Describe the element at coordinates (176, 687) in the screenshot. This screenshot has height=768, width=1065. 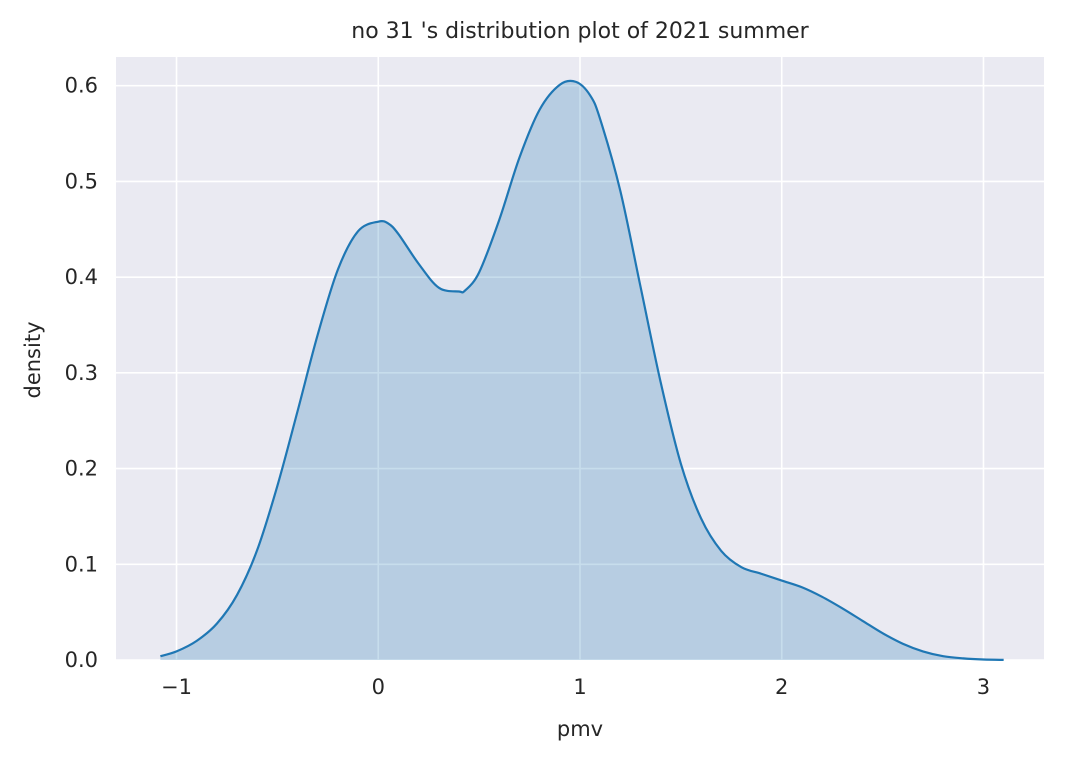
I see `x-tick-label: −1` at that location.